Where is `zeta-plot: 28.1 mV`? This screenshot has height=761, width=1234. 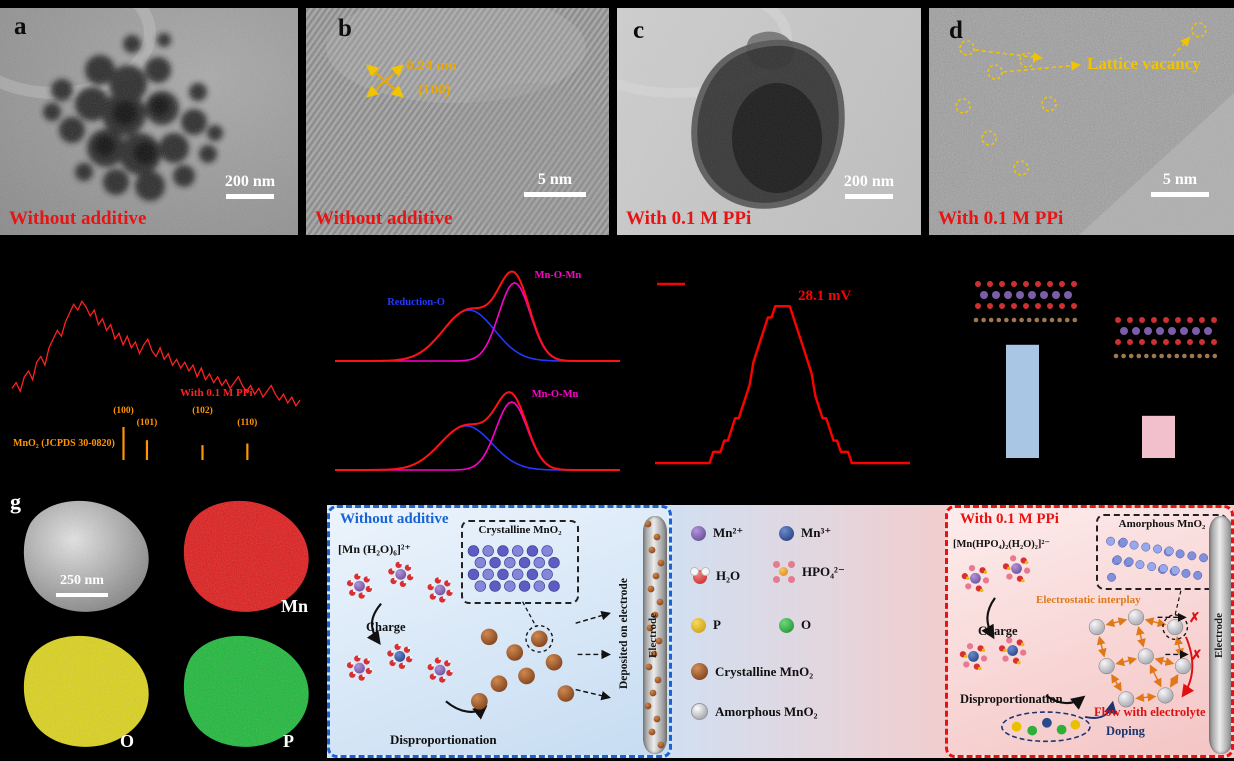 zeta-plot: 28.1 mV is located at coordinates (782, 373).